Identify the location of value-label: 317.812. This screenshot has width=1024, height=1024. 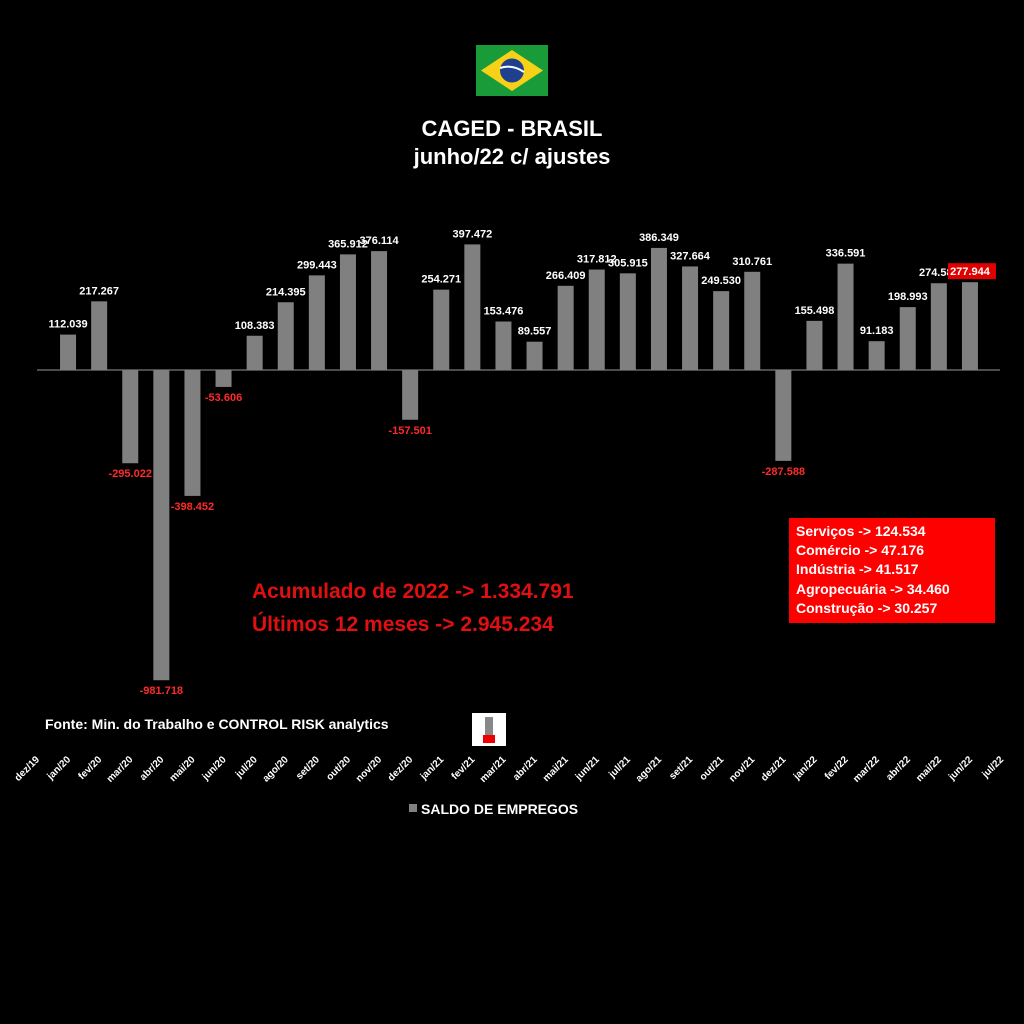
(597, 260).